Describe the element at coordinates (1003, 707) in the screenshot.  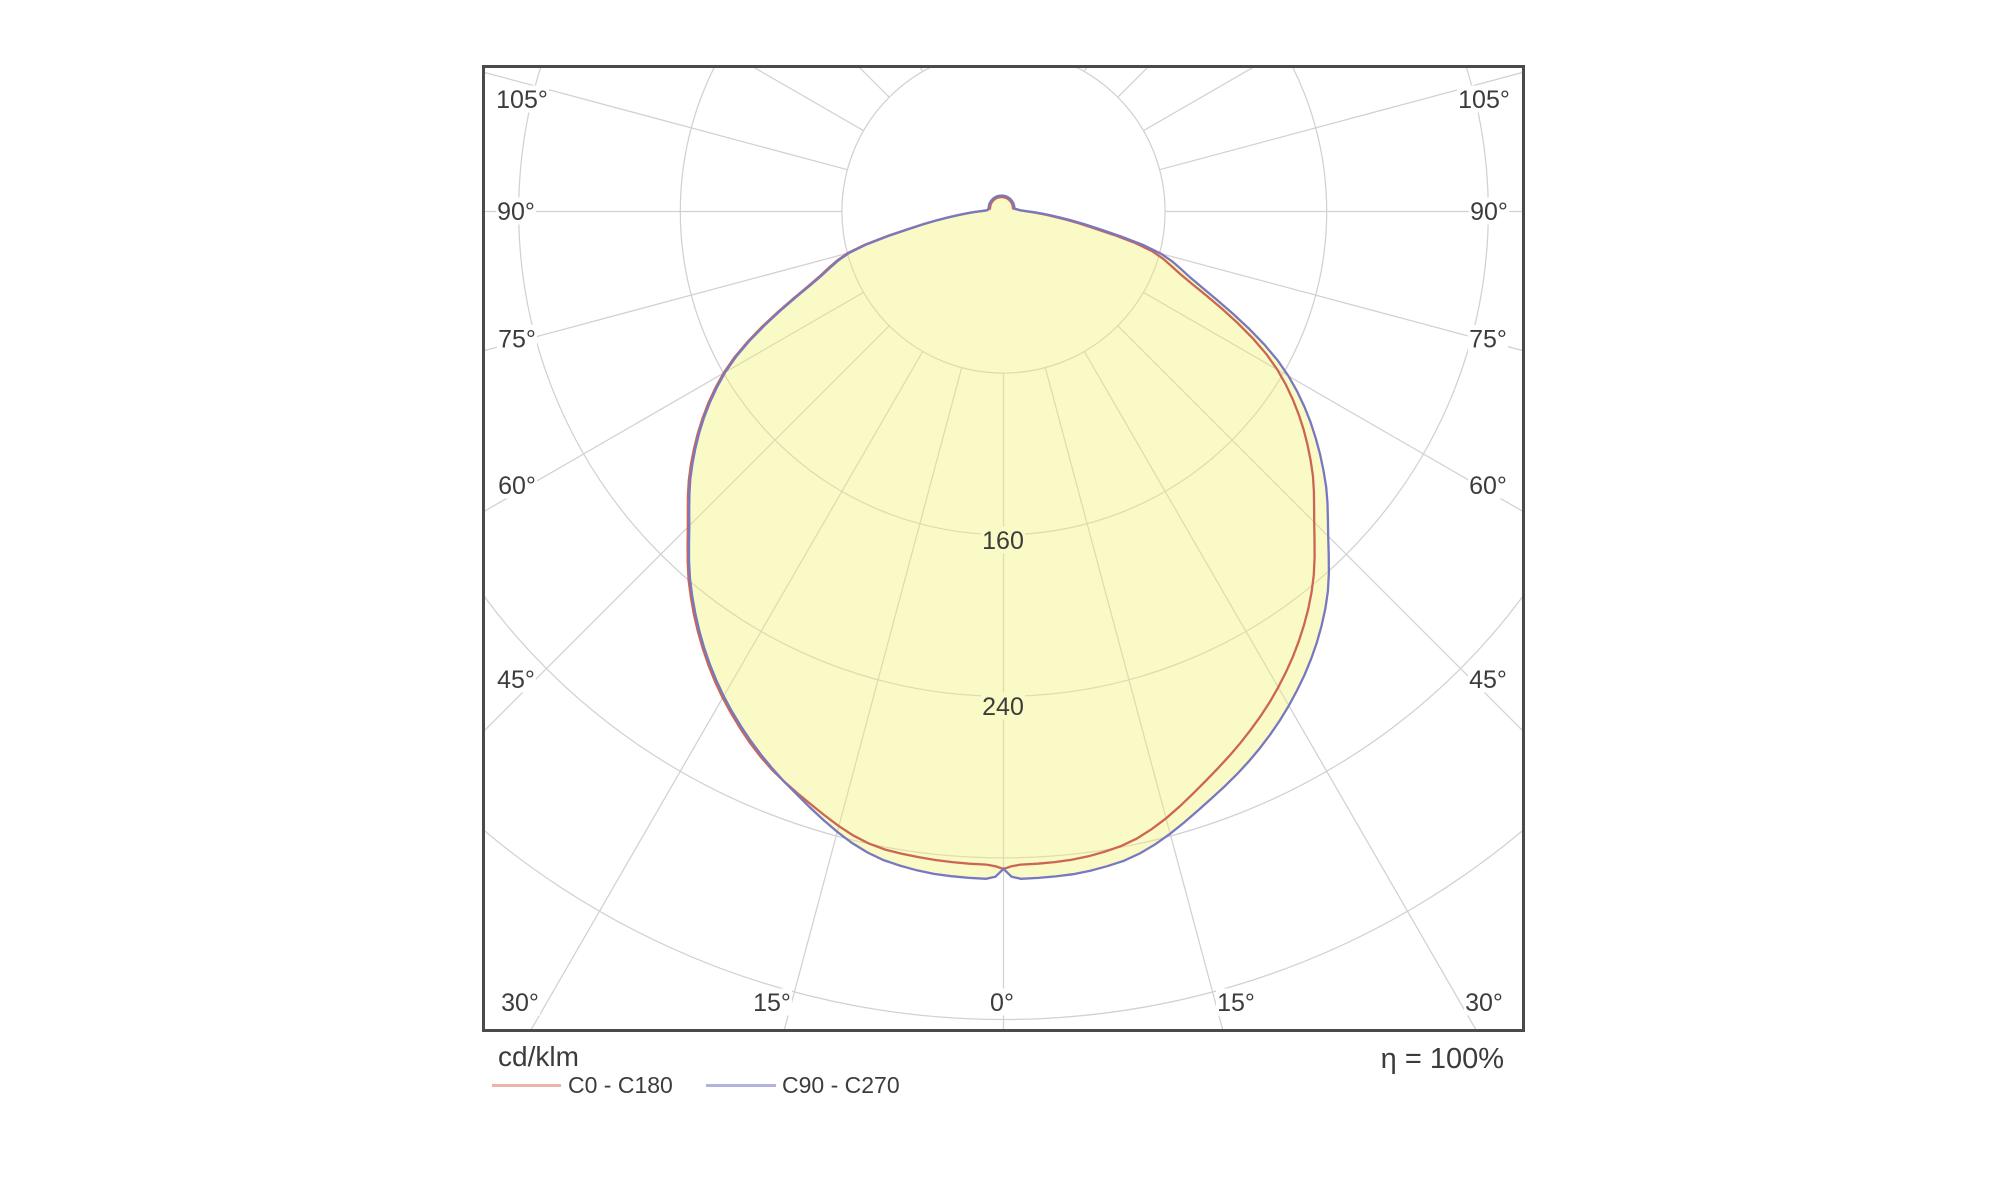
I see `svg-text: 240` at that location.